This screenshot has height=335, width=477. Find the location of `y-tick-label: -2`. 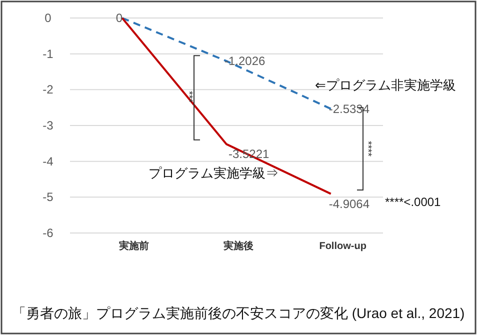

y-tick-label: -2 is located at coordinates (48, 89).